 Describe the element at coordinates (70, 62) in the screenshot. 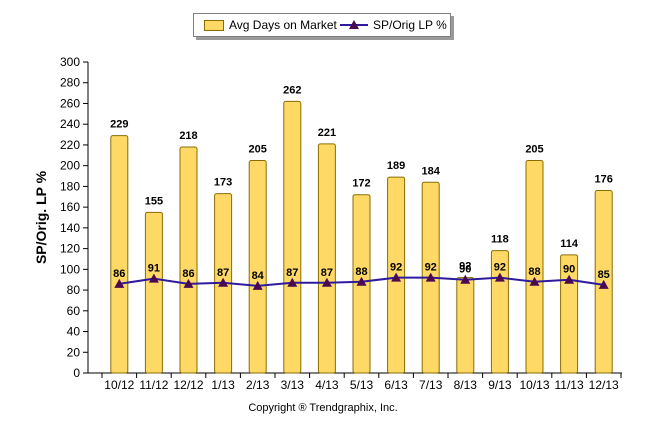

I see `y-tick-label: 300` at that location.